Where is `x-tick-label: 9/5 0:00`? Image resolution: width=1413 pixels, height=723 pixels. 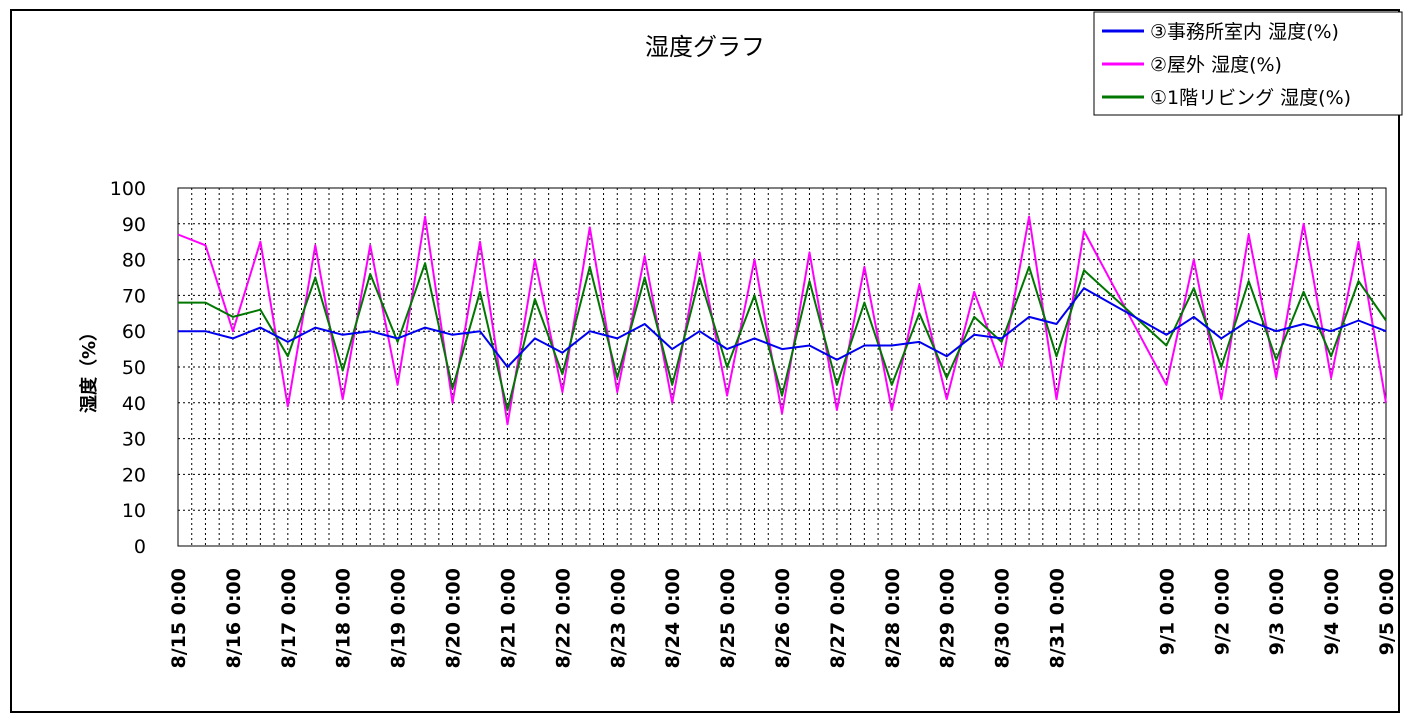 x-tick-label: 9/5 0:00 is located at coordinates (1387, 611).